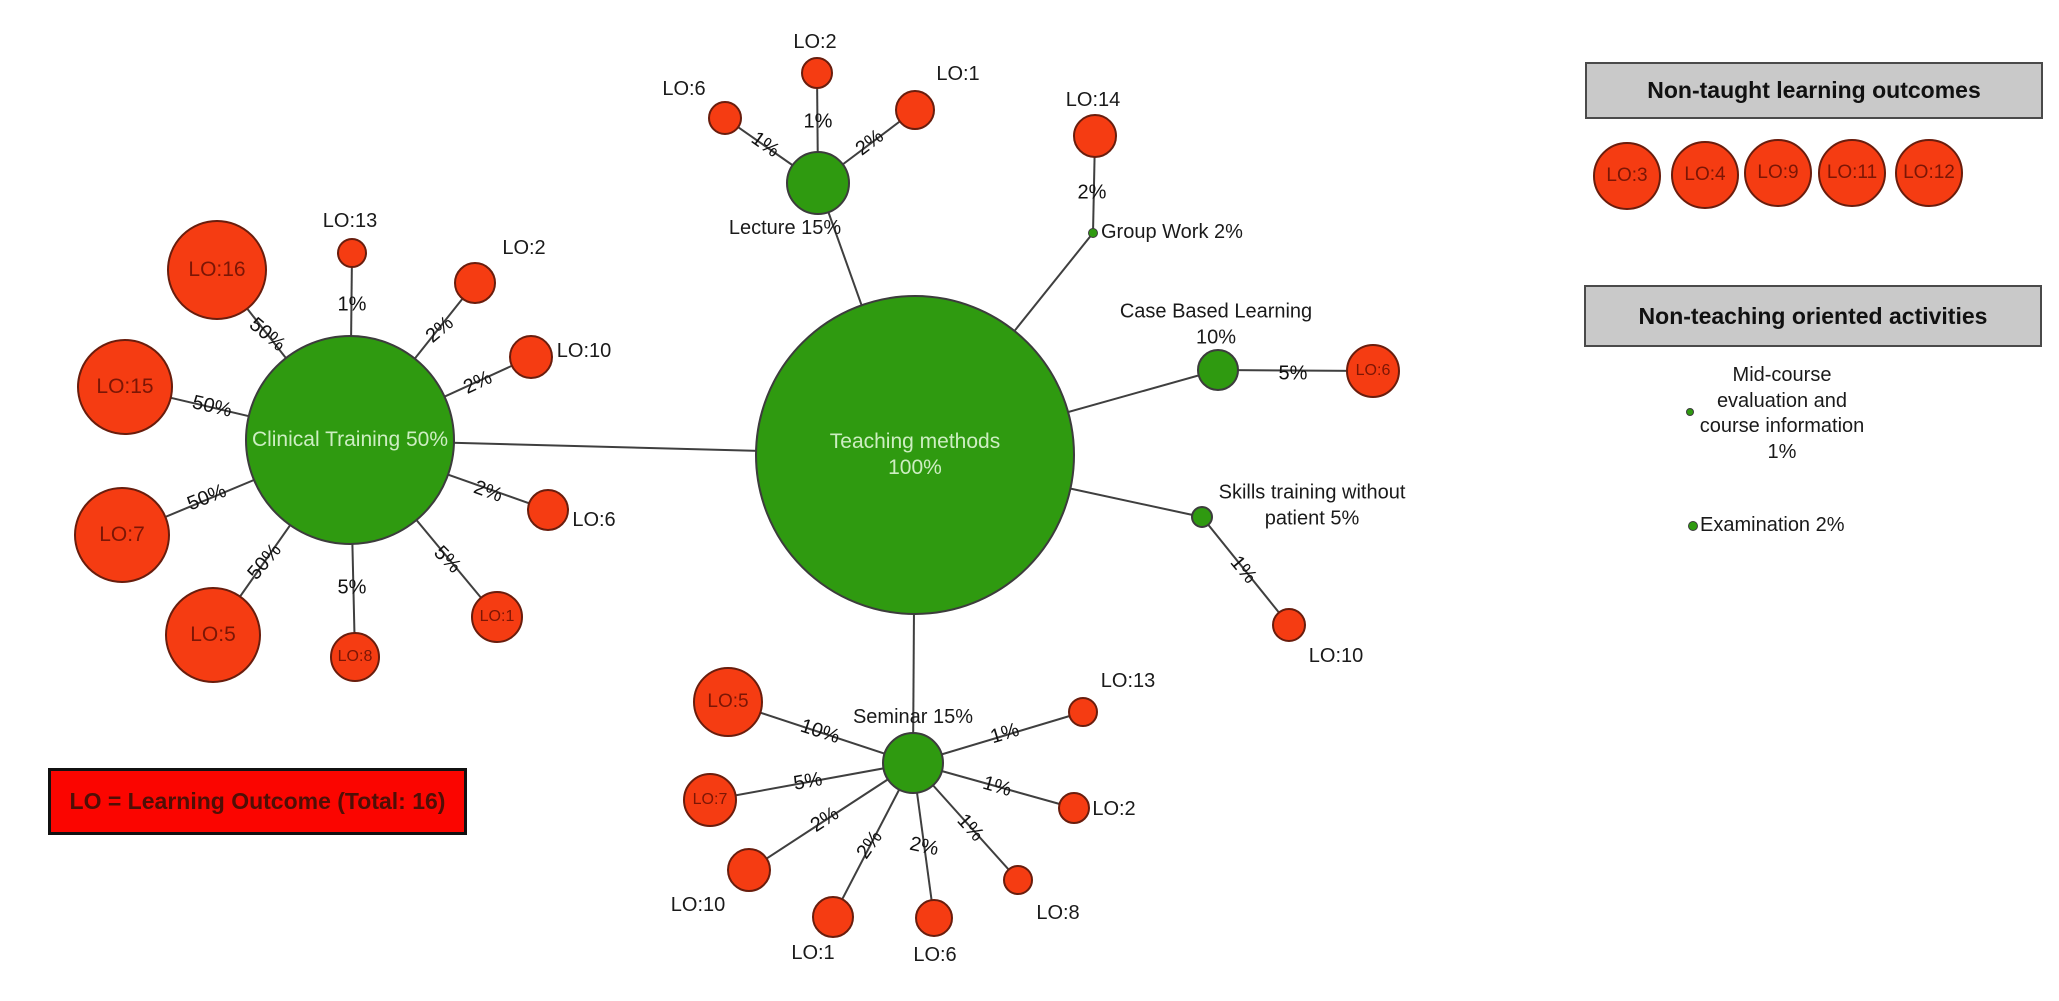 Image resolution: width=2059 pixels, height=1001 pixels. Describe the element at coordinates (1814, 90) in the screenshot. I see `panel-header-non-taught-learning-outcomes: Non-taught learning outcomes` at that location.